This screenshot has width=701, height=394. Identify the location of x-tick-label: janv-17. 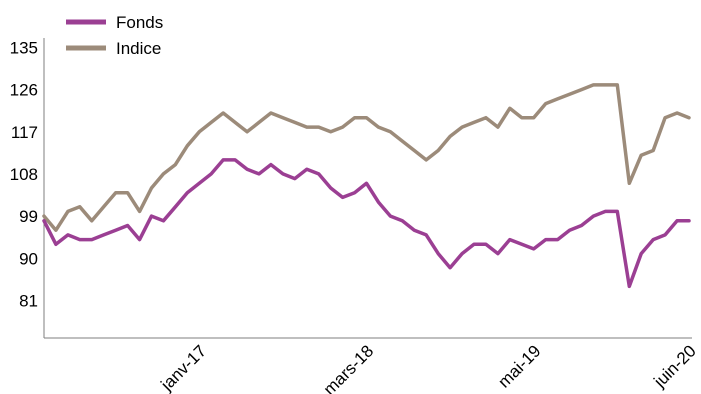
(184, 367).